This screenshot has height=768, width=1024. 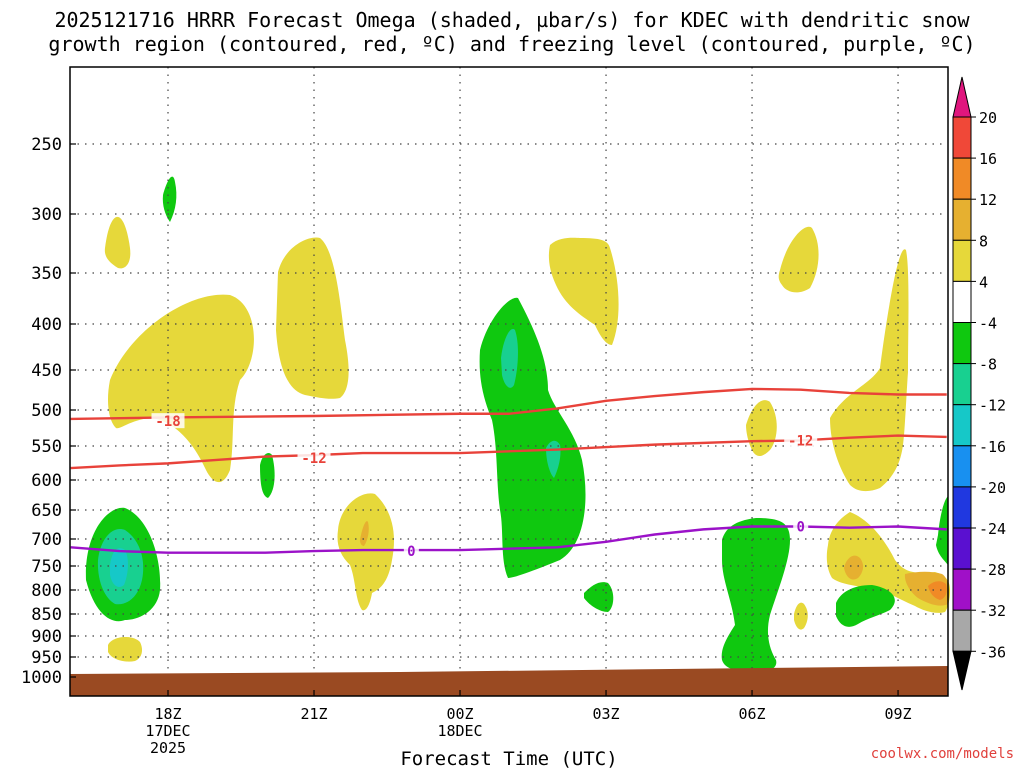 I want to click on colorbar-label-5: -4, so click(x=988, y=324).